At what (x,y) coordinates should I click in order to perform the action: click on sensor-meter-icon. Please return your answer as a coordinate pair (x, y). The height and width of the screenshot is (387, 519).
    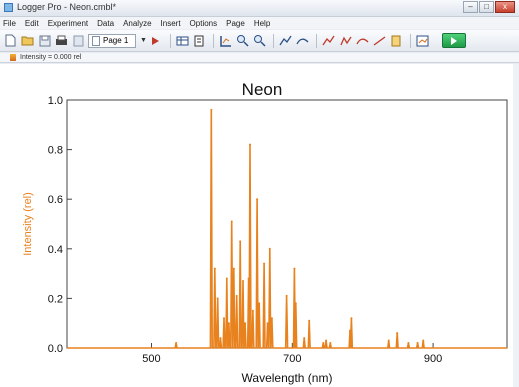
    Looking at the image, I should click on (13, 57).